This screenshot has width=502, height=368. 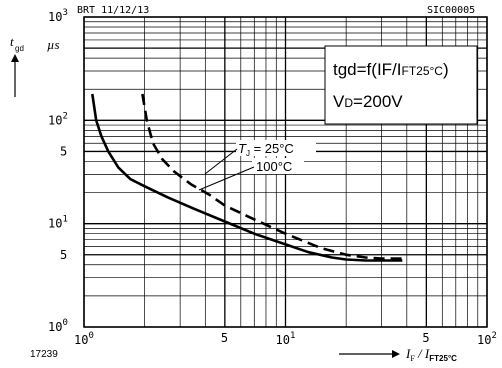 What do you see at coordinates (487, 339) in the screenshot?
I see `x-tick-label: 10²` at bounding box center [487, 339].